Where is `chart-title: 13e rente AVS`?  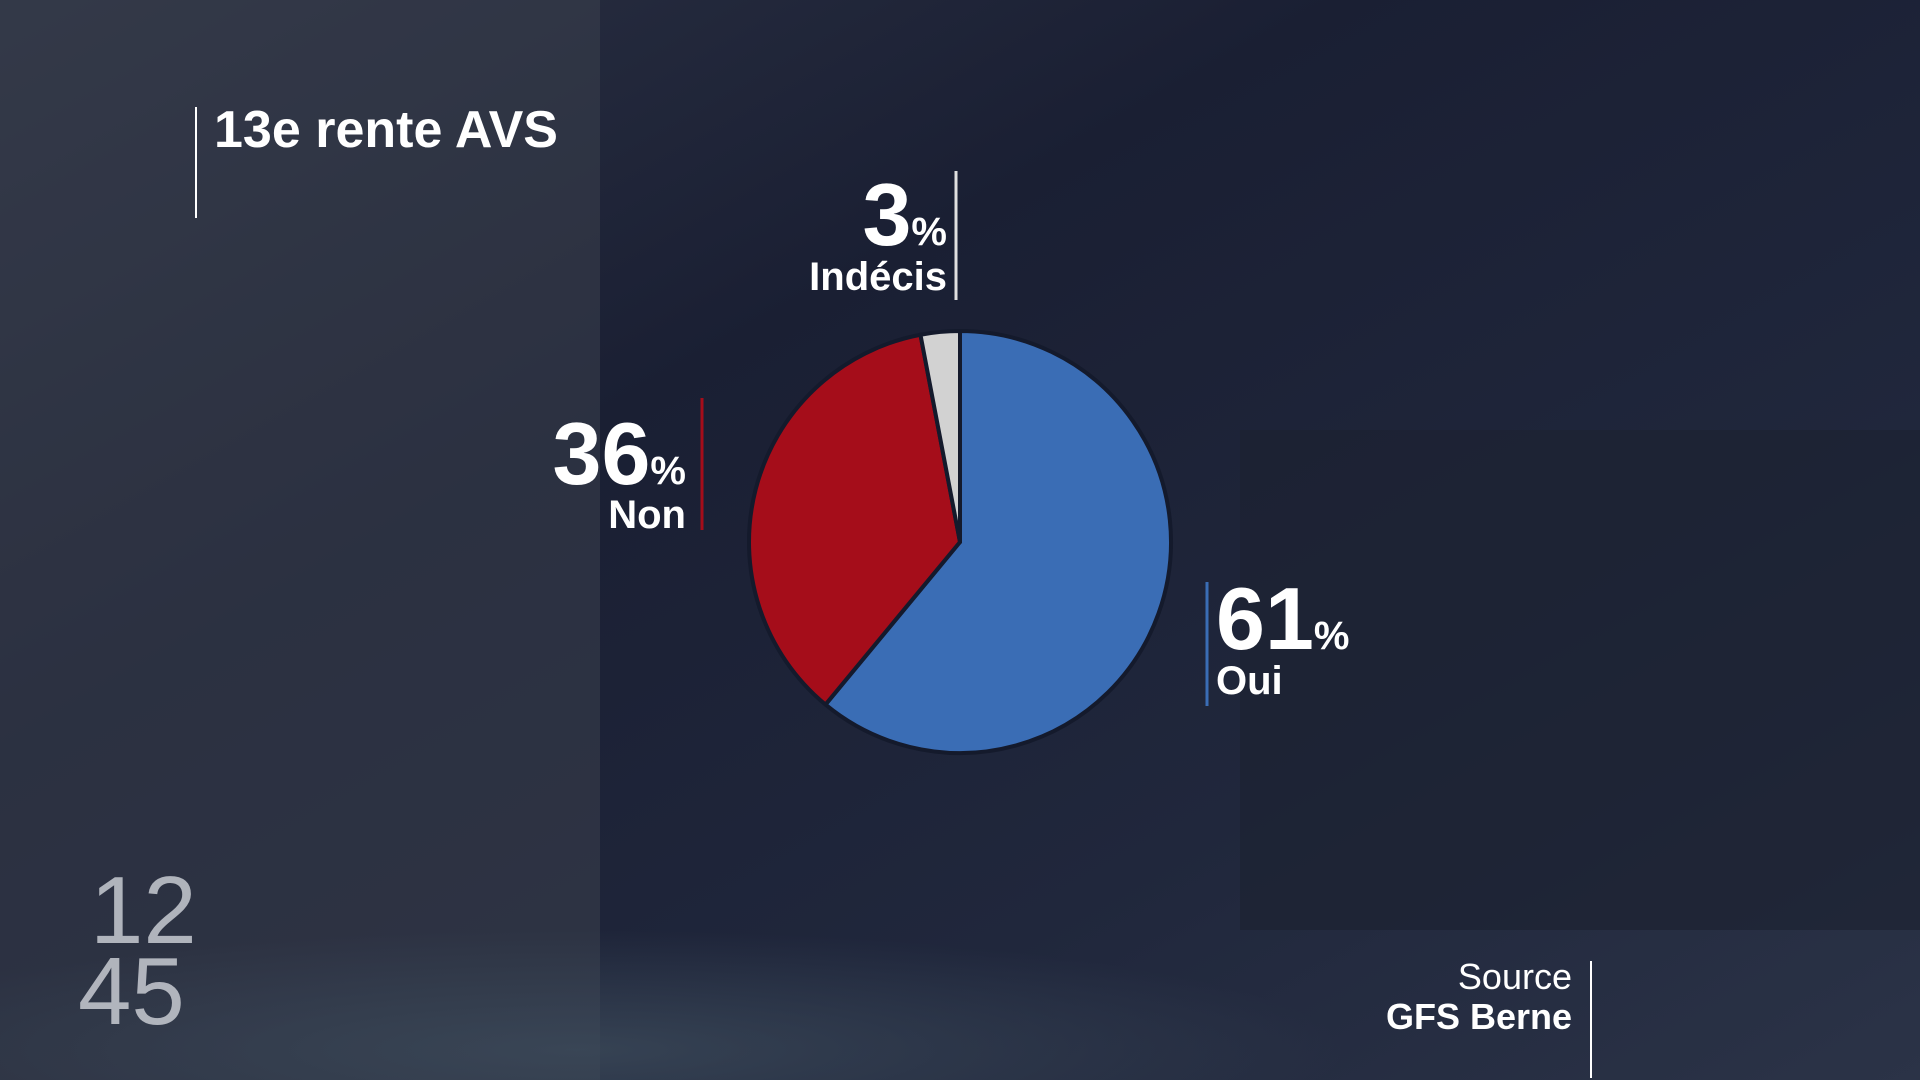
chart-title: 13e rente AVS is located at coordinates (386, 130).